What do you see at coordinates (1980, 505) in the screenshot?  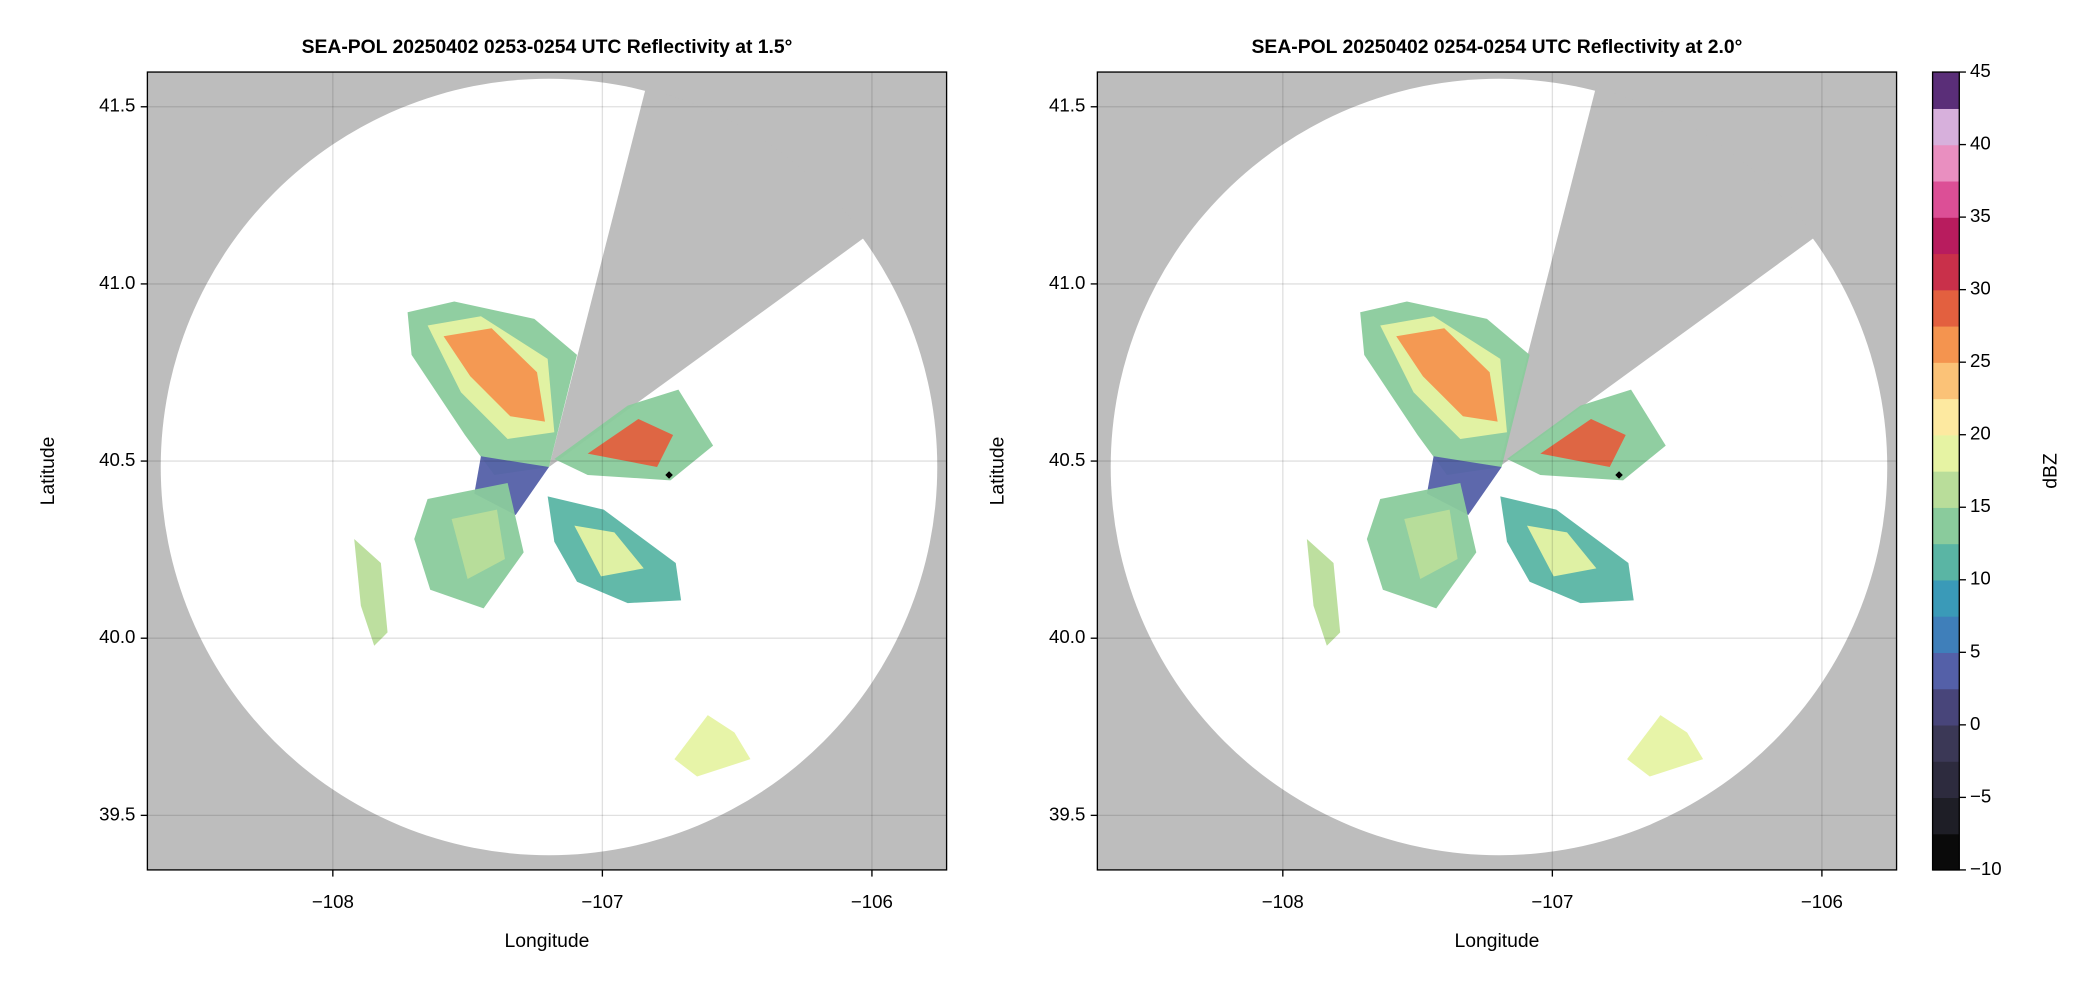 I see `colorbar-tick-label: 15` at bounding box center [1980, 505].